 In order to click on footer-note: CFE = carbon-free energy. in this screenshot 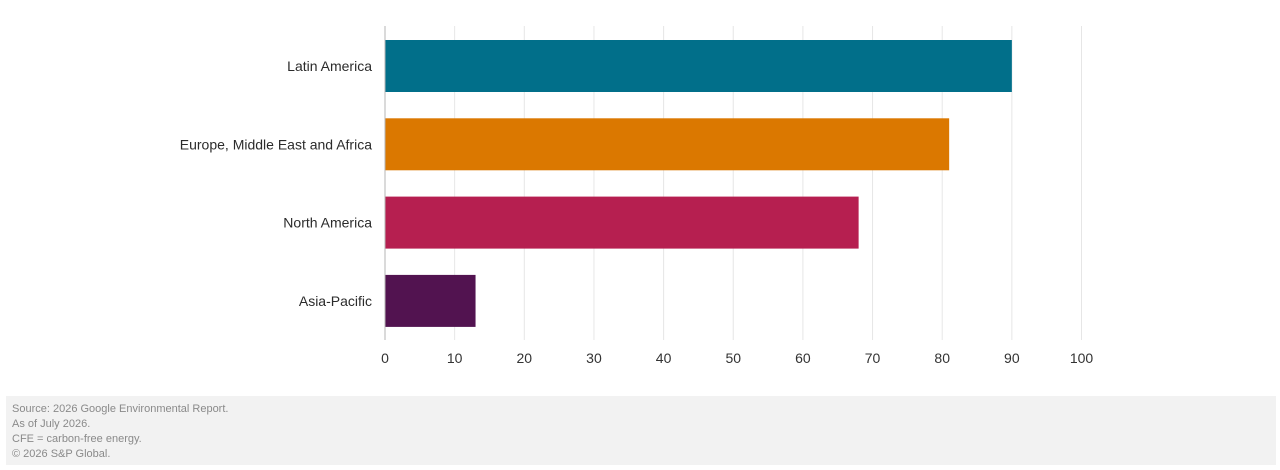, I will do `click(77, 439)`.